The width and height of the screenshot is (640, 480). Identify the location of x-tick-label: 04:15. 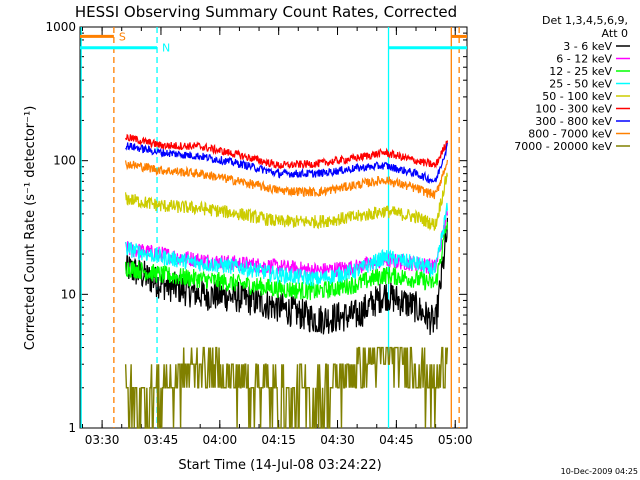
(278, 440).